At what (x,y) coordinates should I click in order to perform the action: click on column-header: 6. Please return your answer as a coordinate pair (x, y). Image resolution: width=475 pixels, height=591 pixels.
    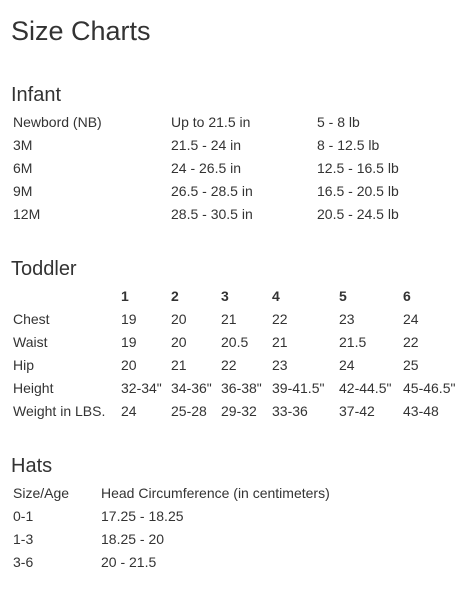
    Looking at the image, I should click on (407, 296).